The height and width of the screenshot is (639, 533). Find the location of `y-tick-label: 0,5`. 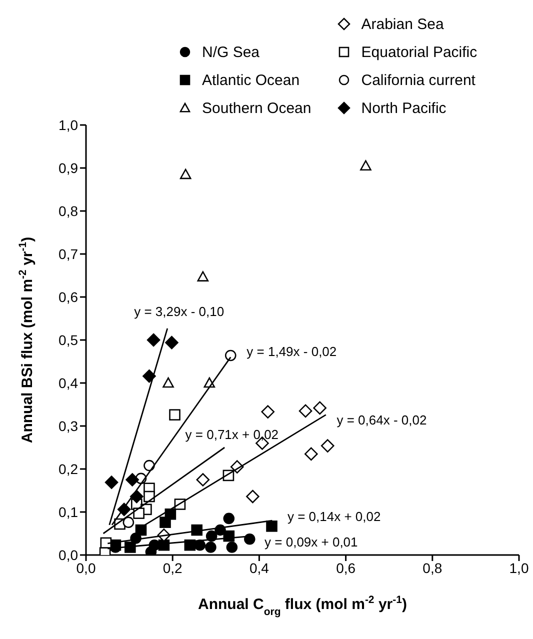

y-tick-label: 0,5 is located at coordinates (68, 340).